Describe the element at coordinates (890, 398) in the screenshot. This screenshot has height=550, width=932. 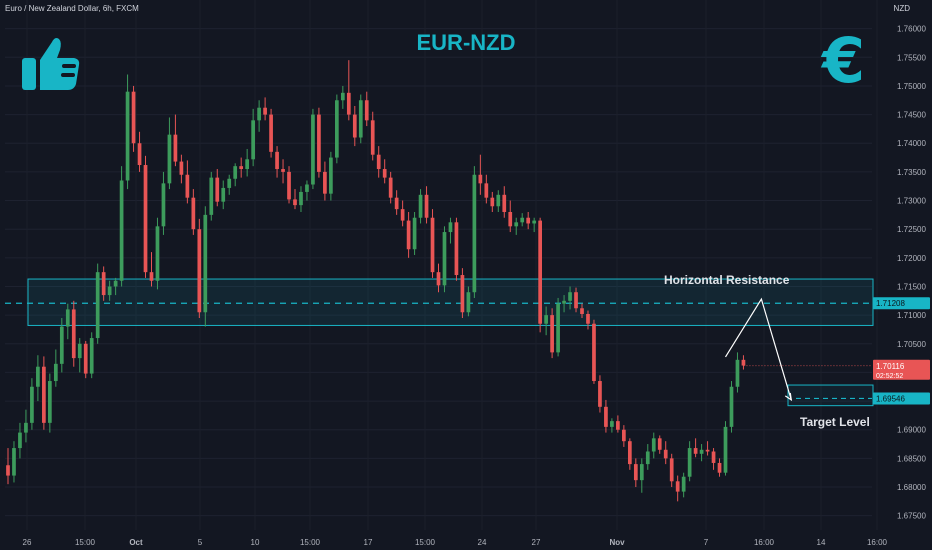
I see `svg-text: 1.69546` at that location.